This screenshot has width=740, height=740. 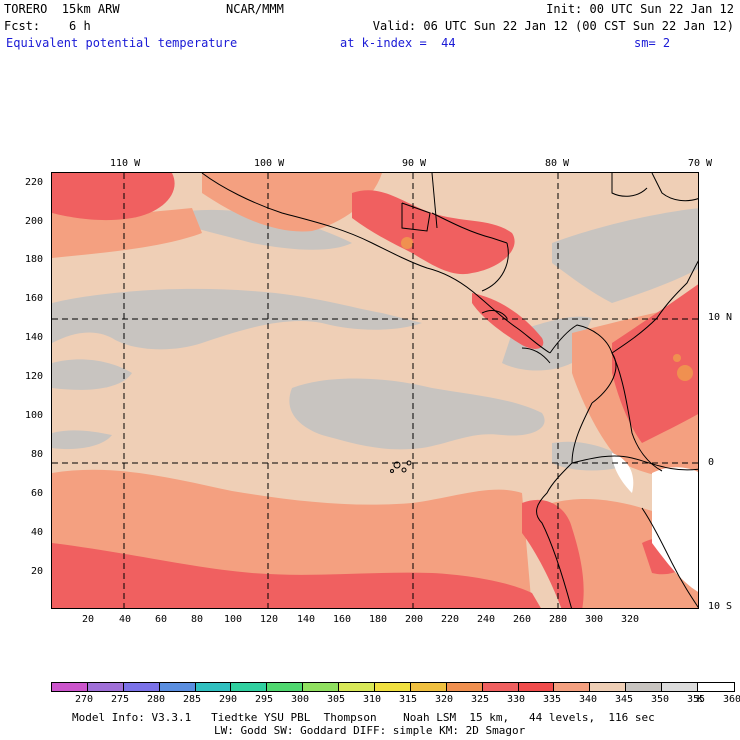 What do you see at coordinates (522, 619) in the screenshot?
I see `x-tick: 260` at bounding box center [522, 619].